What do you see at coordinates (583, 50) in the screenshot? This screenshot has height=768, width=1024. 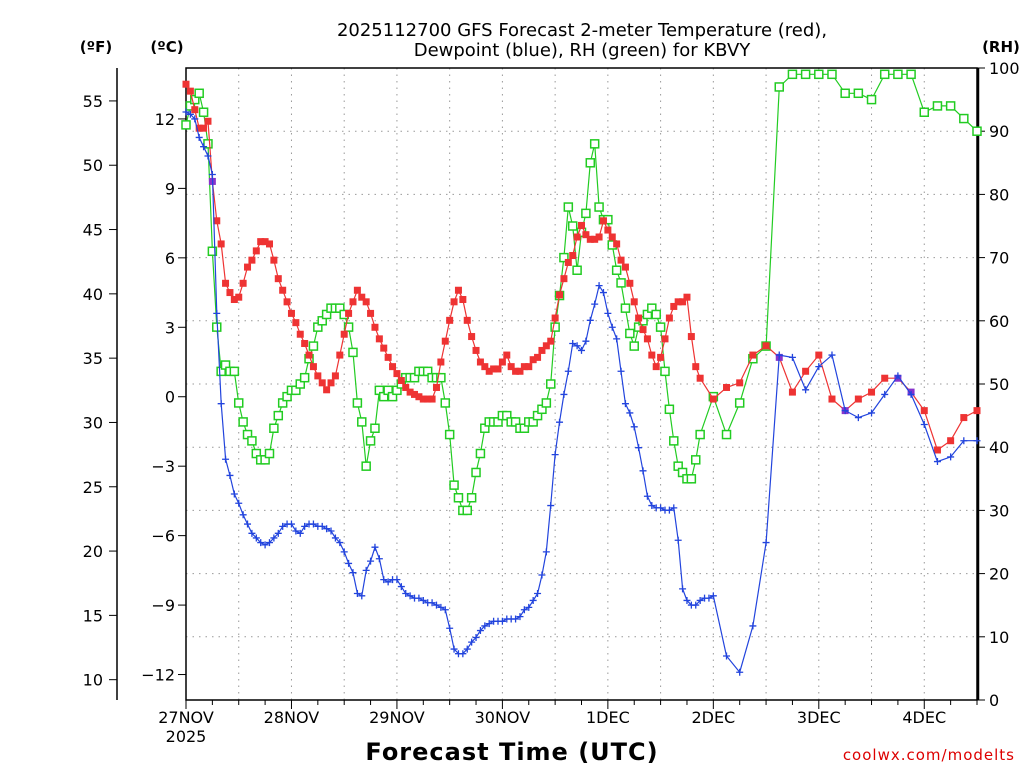 I see `chart-title-line2: Dewpoint (blue), RH (green) for KBVY` at bounding box center [583, 50].